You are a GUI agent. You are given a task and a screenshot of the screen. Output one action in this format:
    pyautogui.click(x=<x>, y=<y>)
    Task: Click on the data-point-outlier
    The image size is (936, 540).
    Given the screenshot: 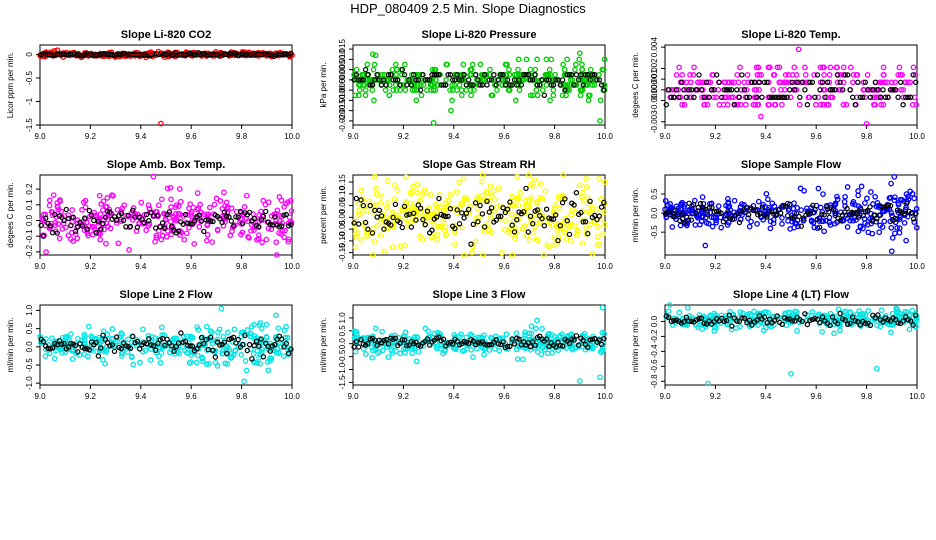 What is the action you would take?
    pyautogui.click(x=161, y=123)
    